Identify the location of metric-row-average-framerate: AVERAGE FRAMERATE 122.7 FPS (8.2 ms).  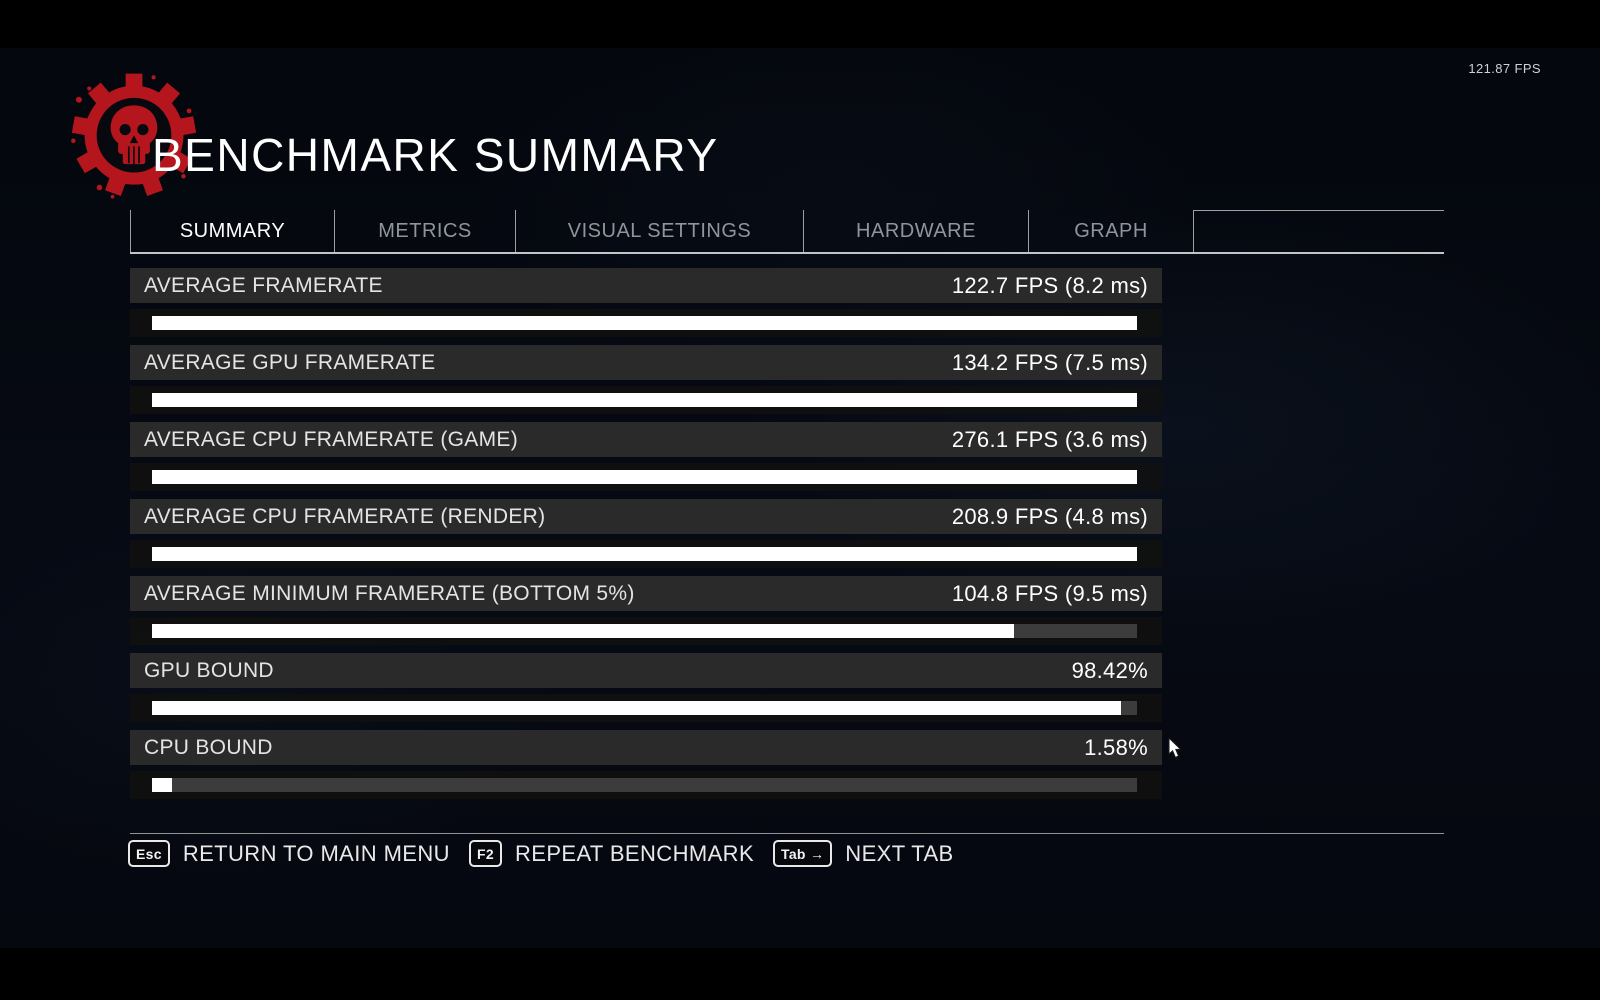
(646, 303).